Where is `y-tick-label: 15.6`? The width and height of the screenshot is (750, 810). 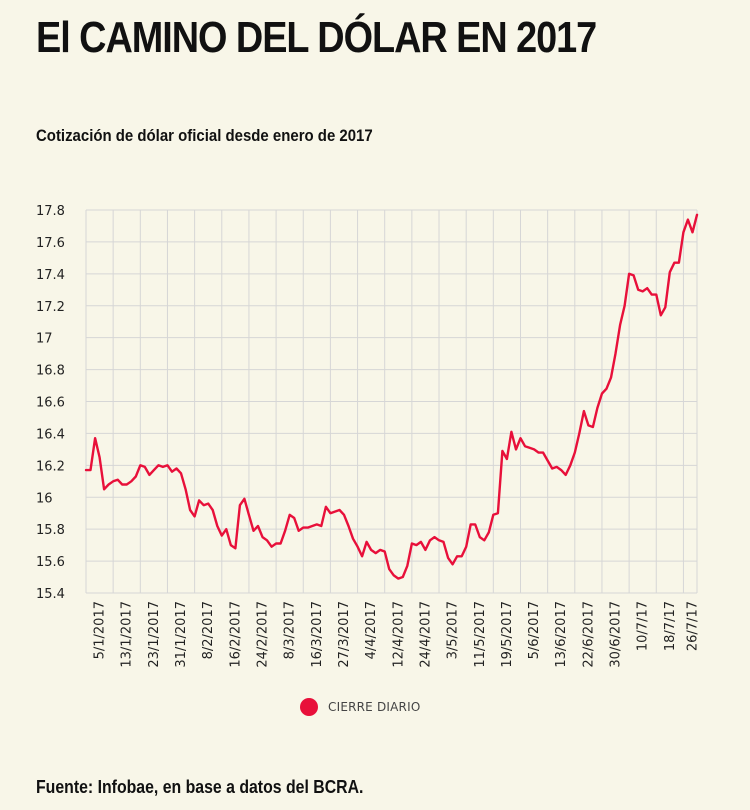
y-tick-label: 15.6 is located at coordinates (50, 562).